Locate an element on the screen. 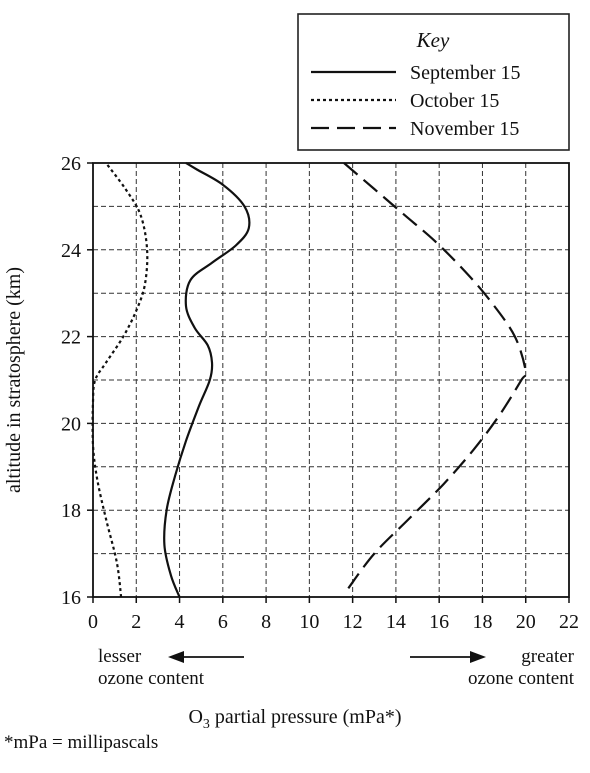 The image size is (590, 773). x-tick-label: 4 is located at coordinates (180, 622).